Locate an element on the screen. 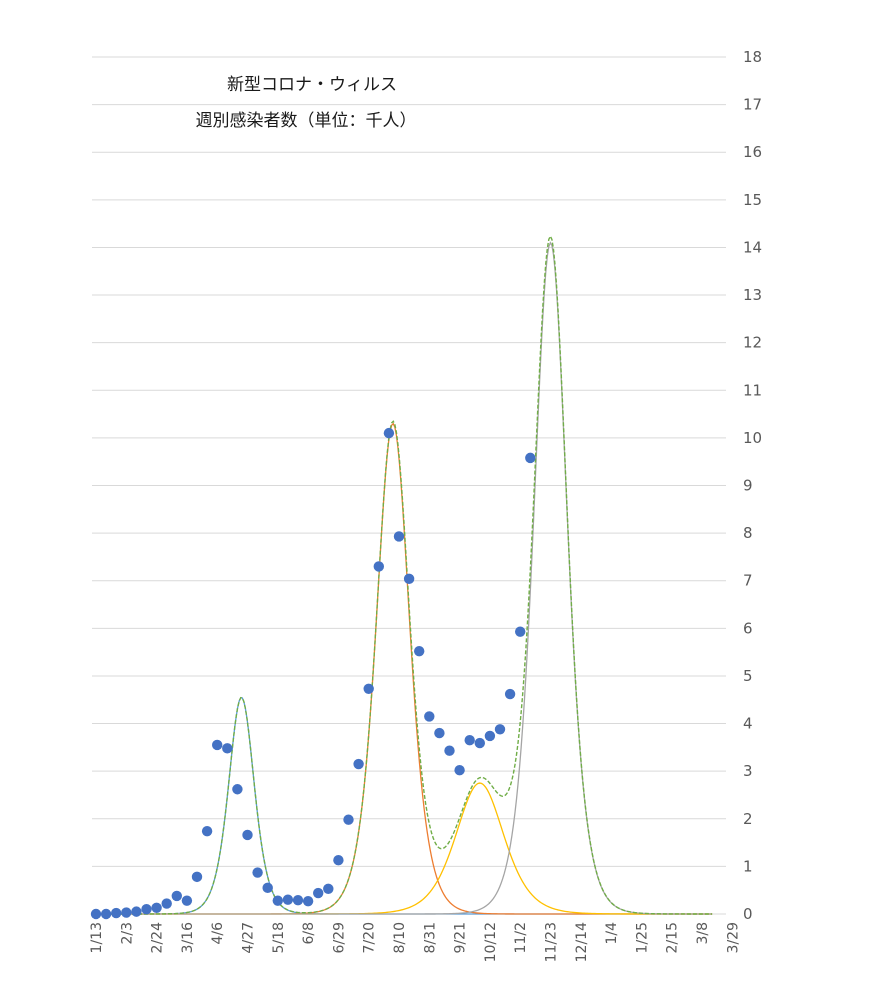  x-tick-label: 3/29 is located at coordinates (733, 937).